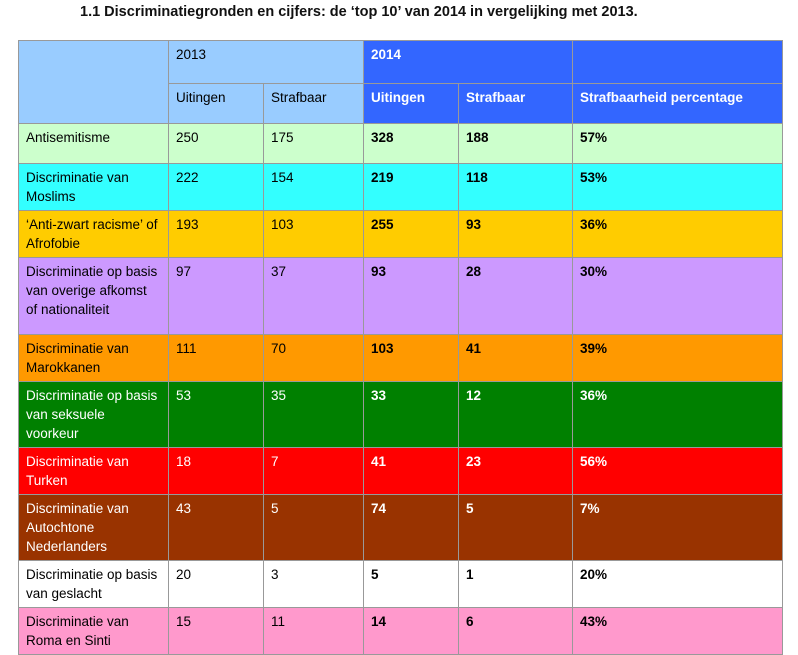 The height and width of the screenshot is (655, 798). What do you see at coordinates (313, 296) in the screenshot?
I see `cell: 37` at bounding box center [313, 296].